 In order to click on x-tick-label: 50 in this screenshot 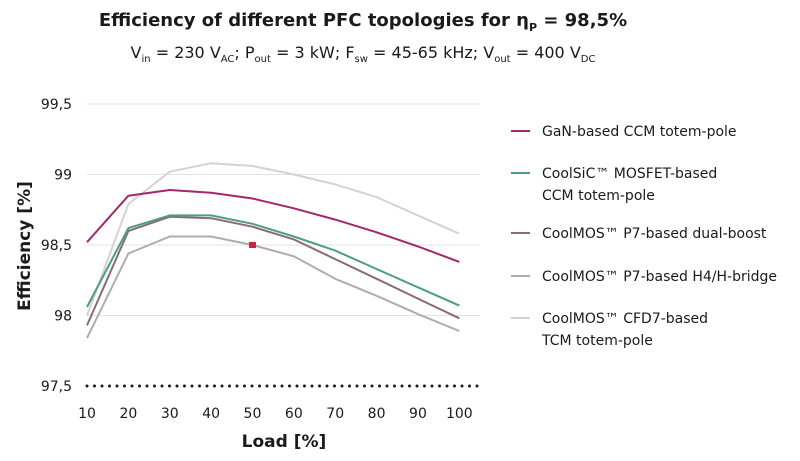, I will do `click(253, 414)`.